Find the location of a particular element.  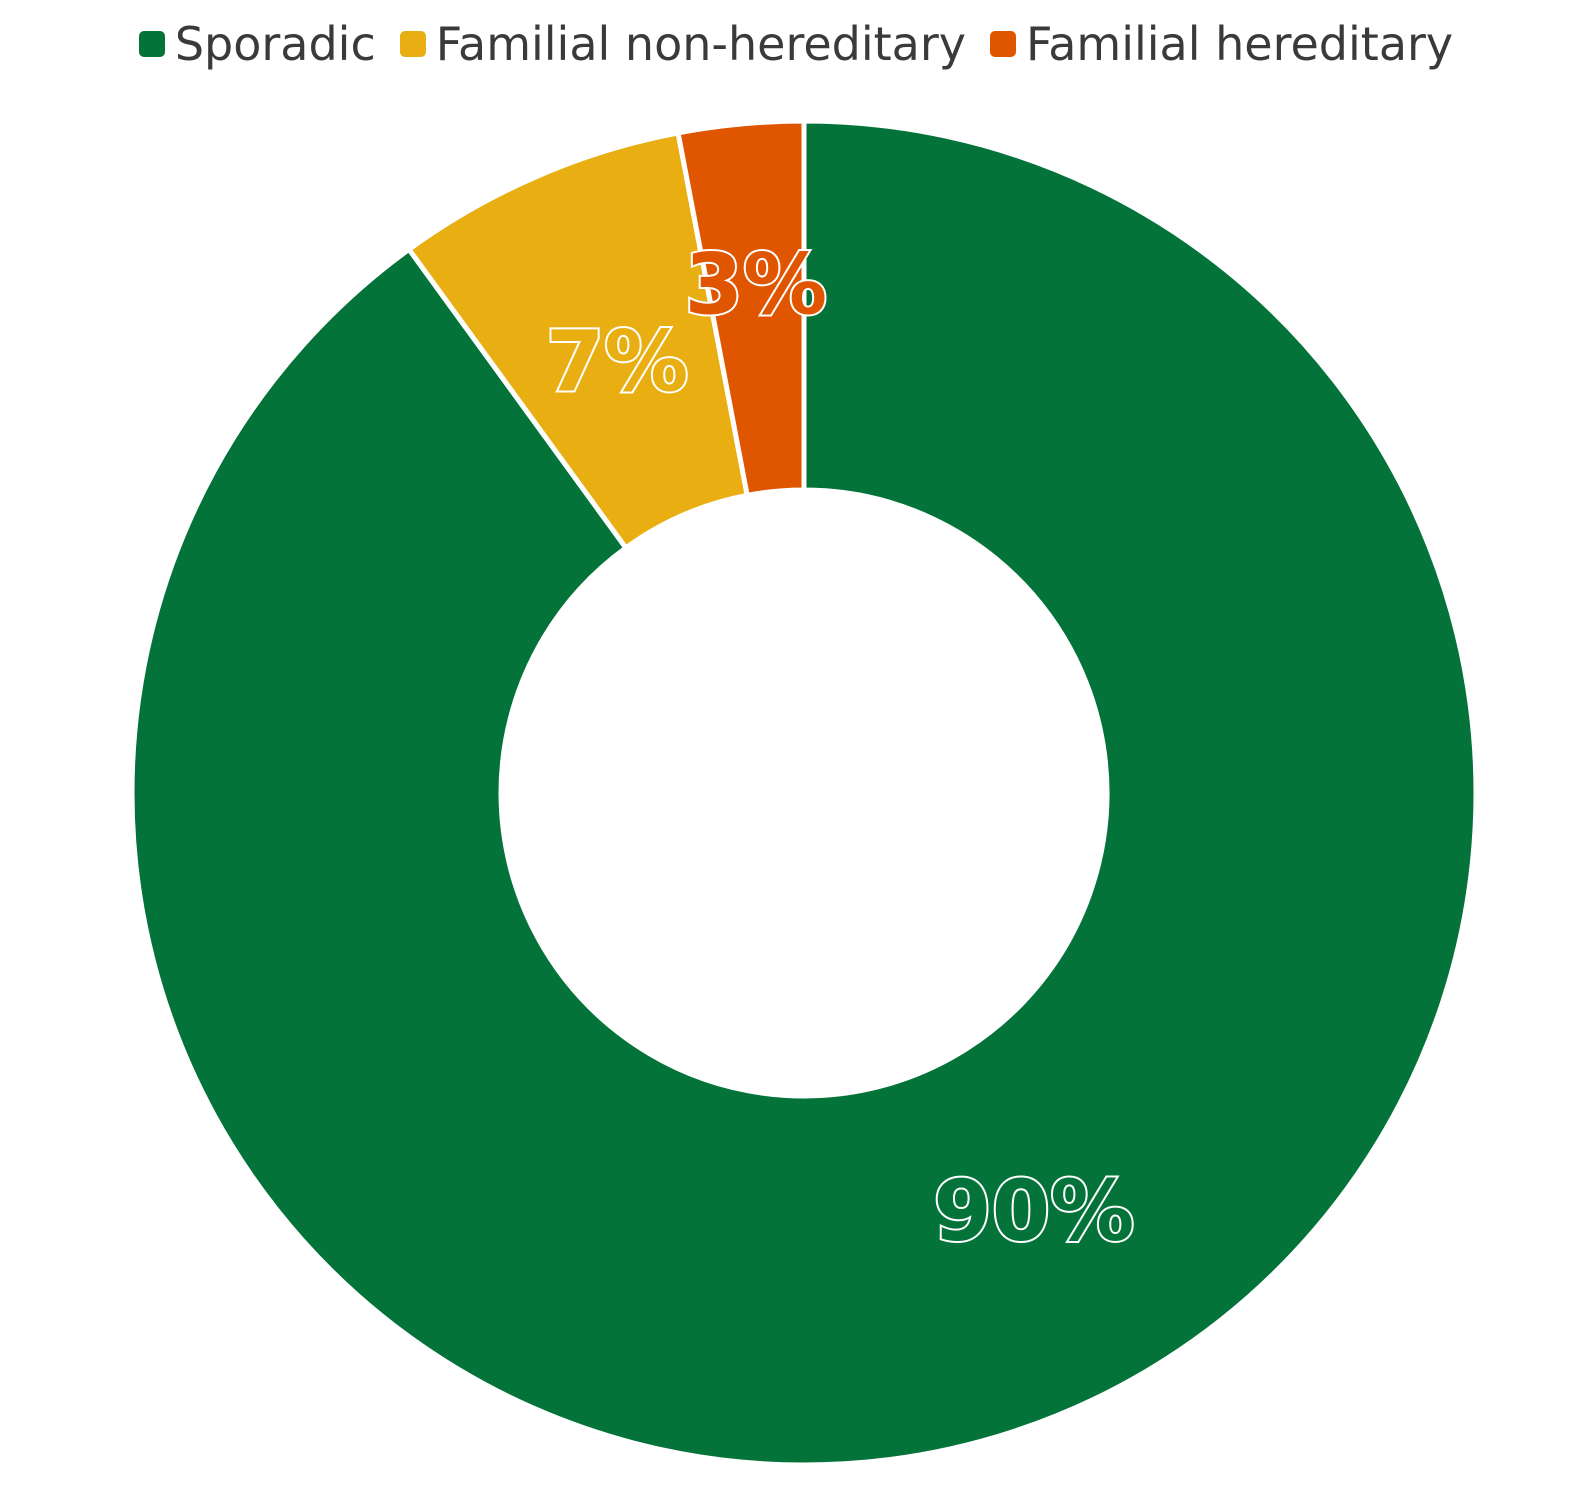

legend-item-familial-non-hereditary: Familial non-hereditary is located at coordinates (682, 44).